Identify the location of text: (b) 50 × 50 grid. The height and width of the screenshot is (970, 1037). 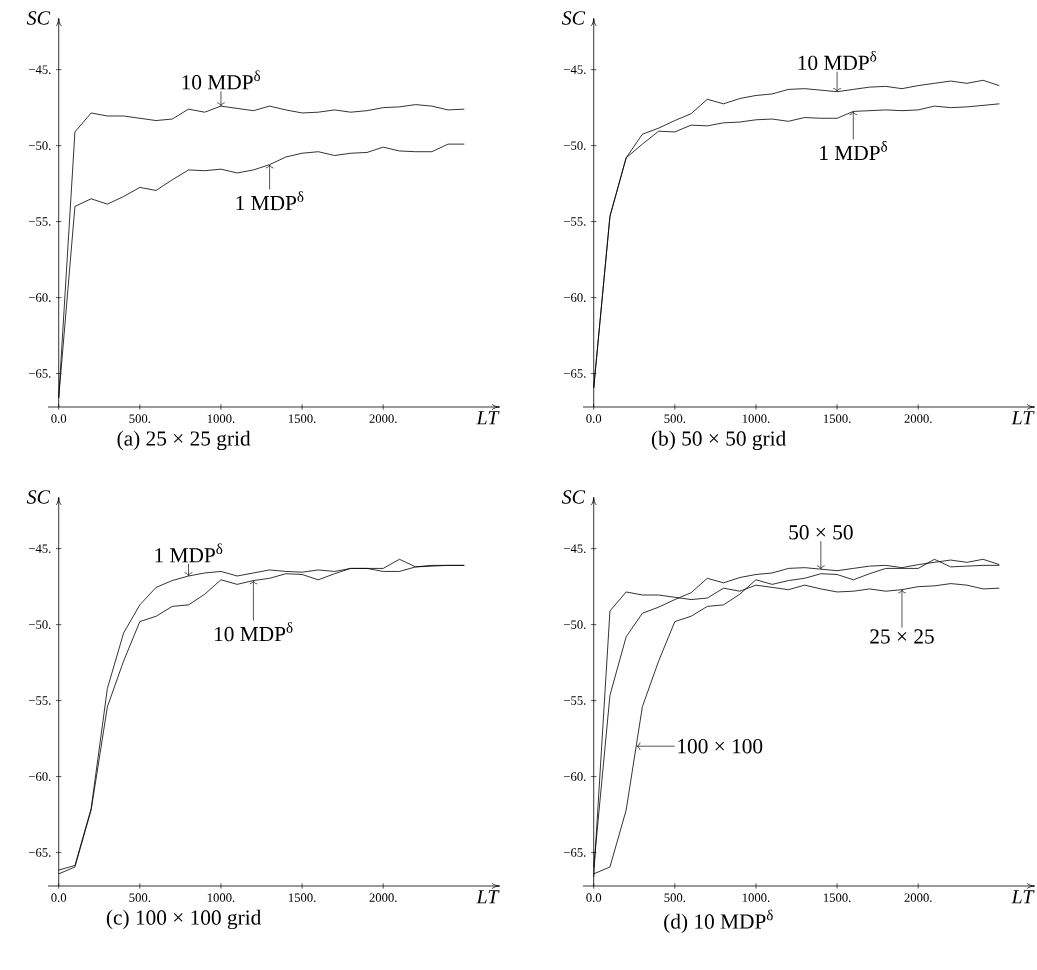
(718, 440).